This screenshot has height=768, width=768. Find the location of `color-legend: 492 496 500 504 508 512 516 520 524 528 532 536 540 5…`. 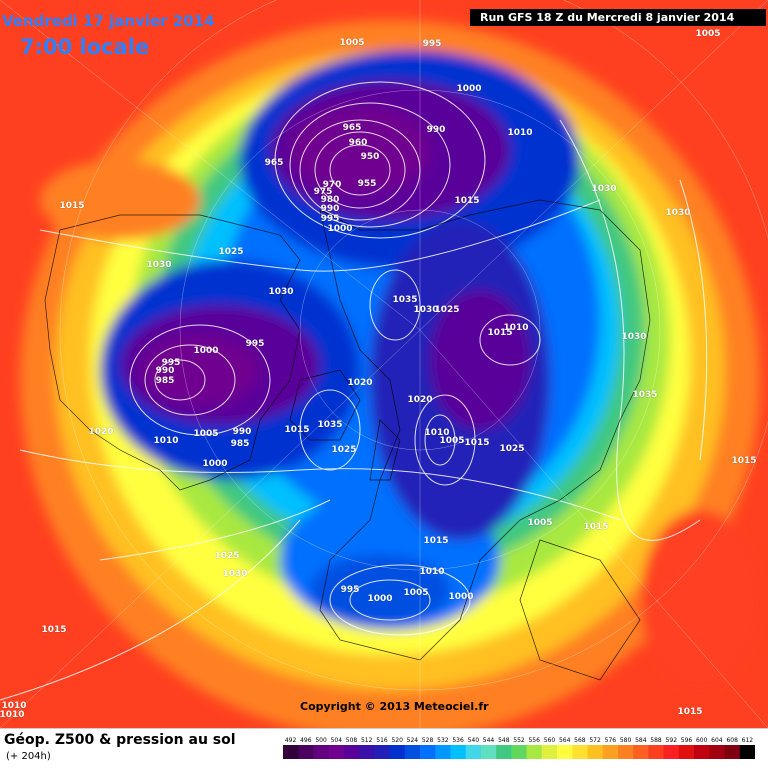

color-legend: 492 496 500 504 508 512 516 520 524 528 532 536 540 5… is located at coordinates (519, 748).